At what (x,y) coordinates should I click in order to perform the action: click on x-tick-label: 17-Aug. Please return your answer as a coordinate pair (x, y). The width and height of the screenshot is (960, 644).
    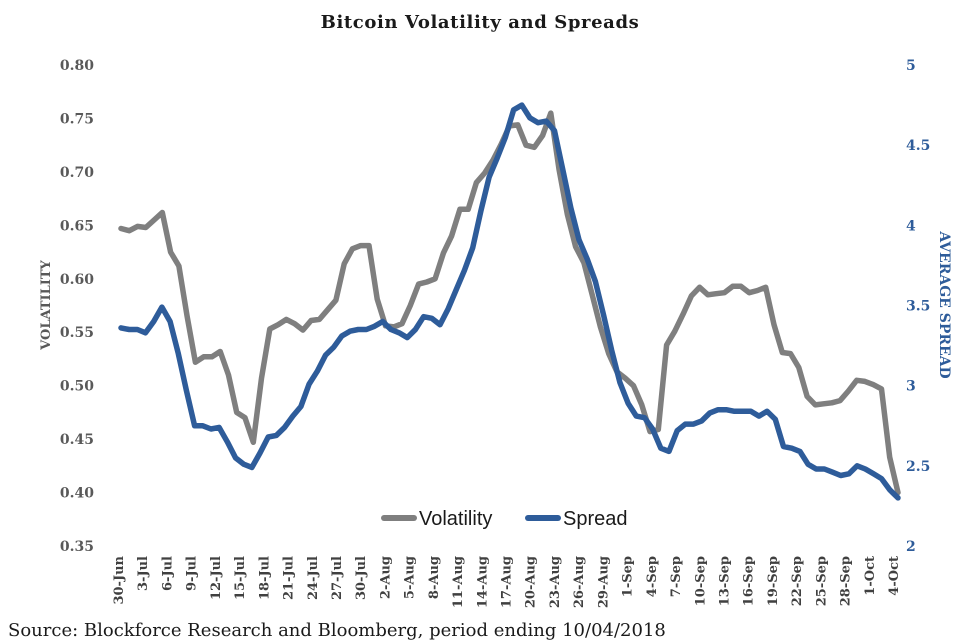
    Looking at the image, I should click on (507, 582).